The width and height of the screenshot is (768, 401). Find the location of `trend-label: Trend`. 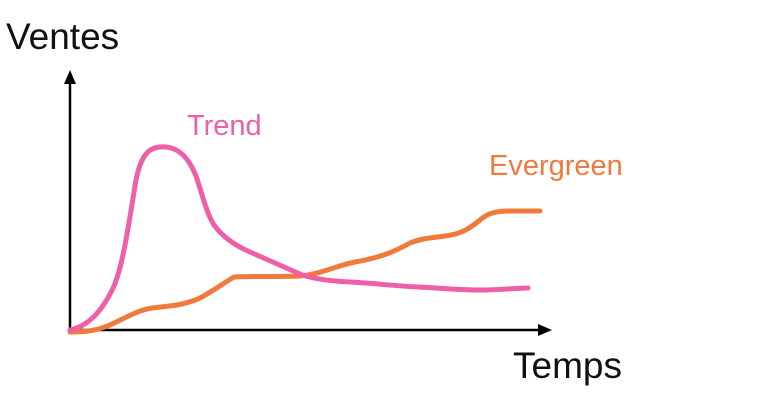

trend-label: Trend is located at coordinates (224, 126).